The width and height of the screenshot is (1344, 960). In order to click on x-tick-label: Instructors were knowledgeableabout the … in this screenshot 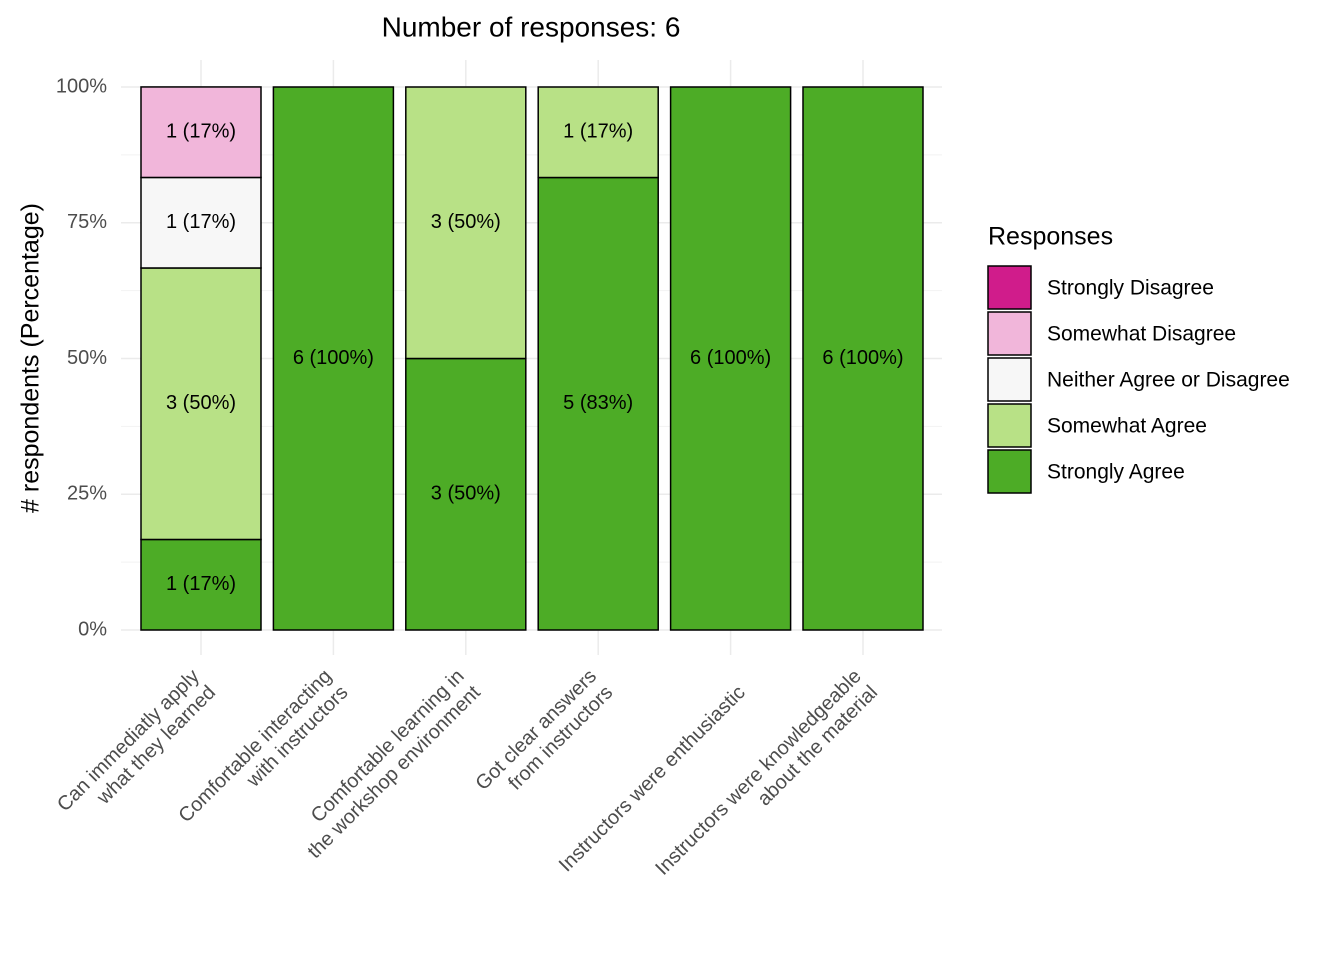, I will do `click(767, 780)`.